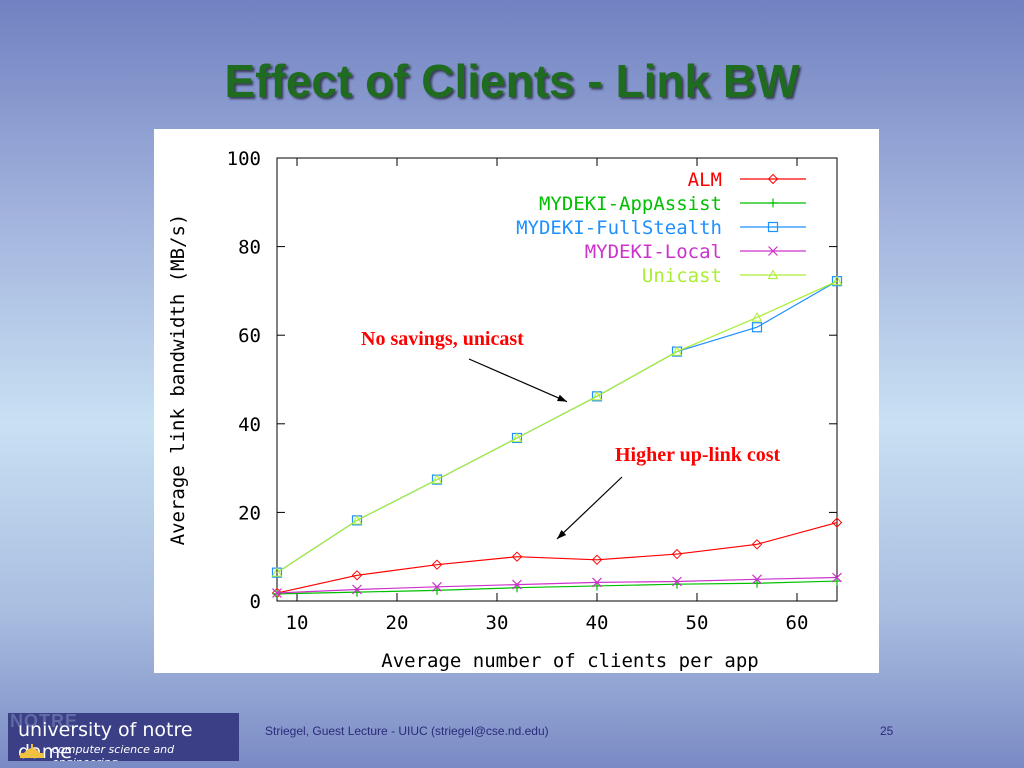 Image resolution: width=1024 pixels, height=768 pixels. What do you see at coordinates (255, 602) in the screenshot?
I see `y-tick-label: 0` at bounding box center [255, 602].